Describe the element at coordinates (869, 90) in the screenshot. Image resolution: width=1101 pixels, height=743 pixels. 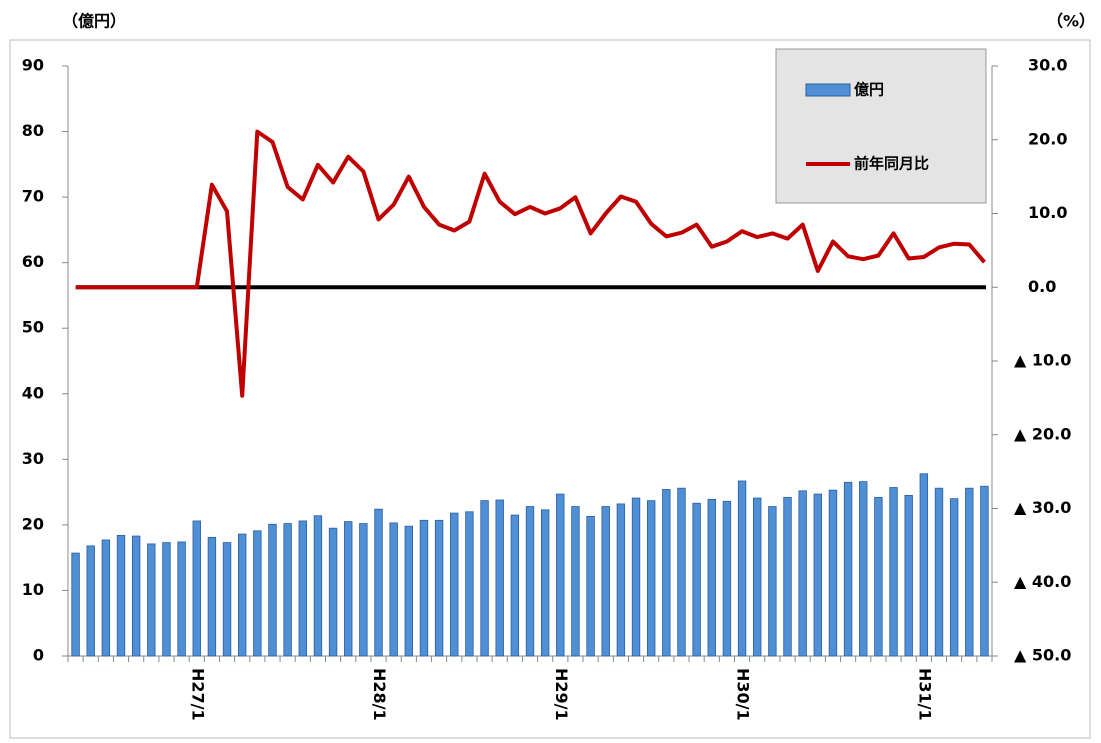
I see `legend-label: 億円` at that location.